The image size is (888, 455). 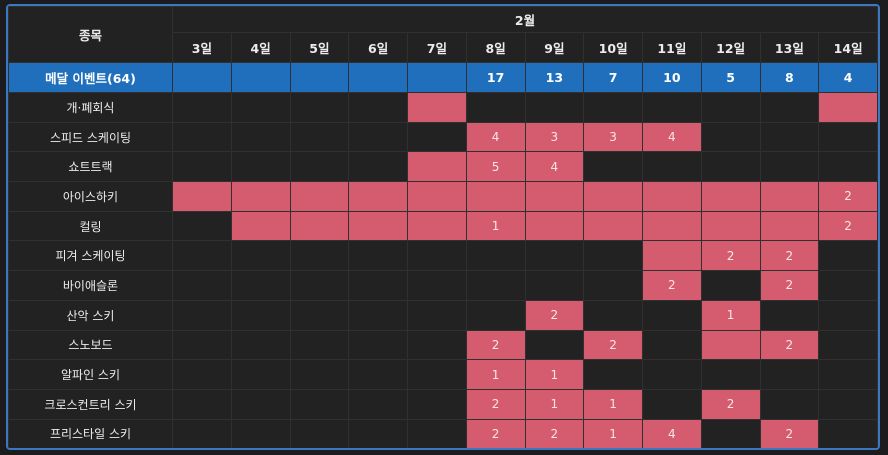 I want to click on medal-count-cell: 4, so click(x=848, y=77).